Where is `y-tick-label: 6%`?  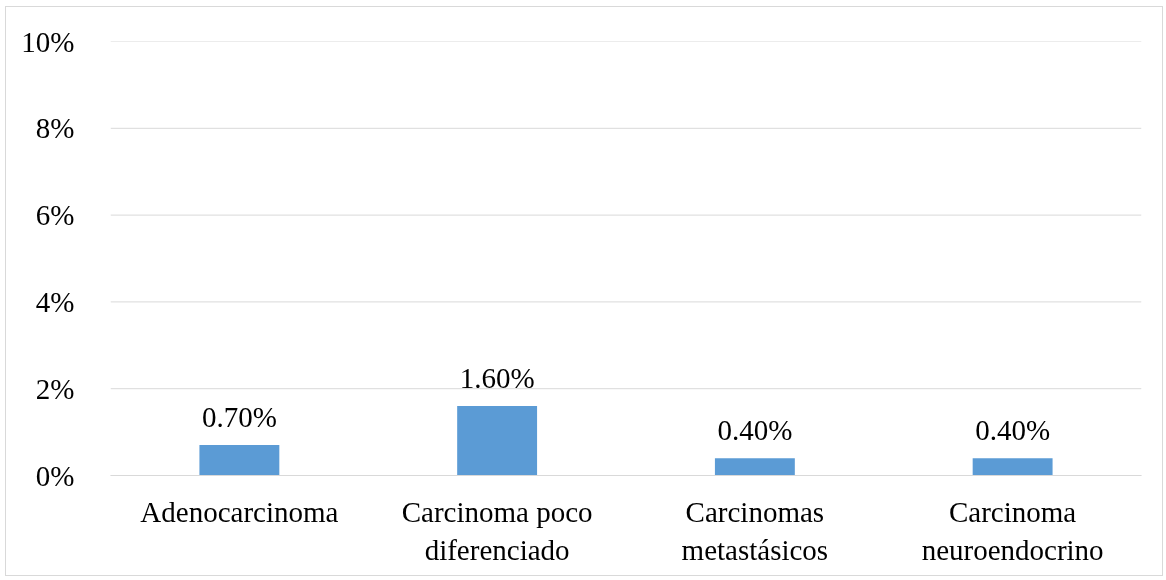
y-tick-label: 6% is located at coordinates (55, 215).